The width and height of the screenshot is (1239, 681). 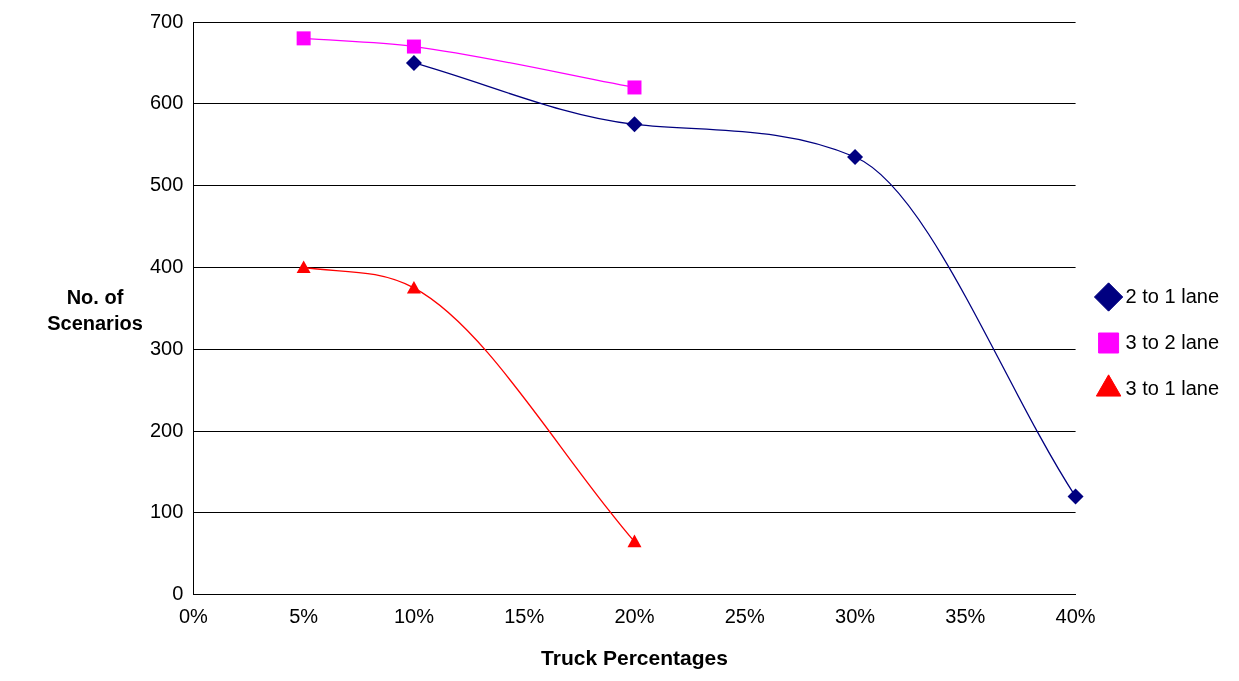 I want to click on y-tick-label: 600, so click(x=166, y=102).